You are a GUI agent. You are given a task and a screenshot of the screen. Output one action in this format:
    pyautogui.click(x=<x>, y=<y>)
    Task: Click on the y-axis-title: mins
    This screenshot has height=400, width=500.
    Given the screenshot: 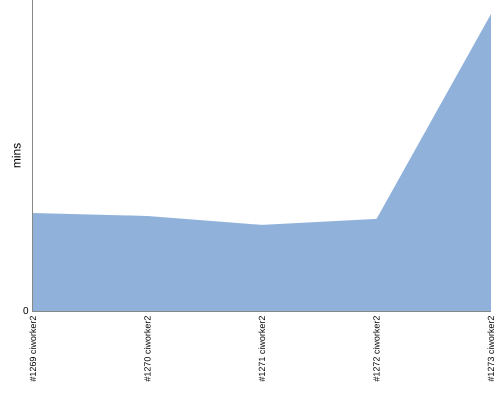 What is the action you would take?
    pyautogui.click(x=16, y=155)
    